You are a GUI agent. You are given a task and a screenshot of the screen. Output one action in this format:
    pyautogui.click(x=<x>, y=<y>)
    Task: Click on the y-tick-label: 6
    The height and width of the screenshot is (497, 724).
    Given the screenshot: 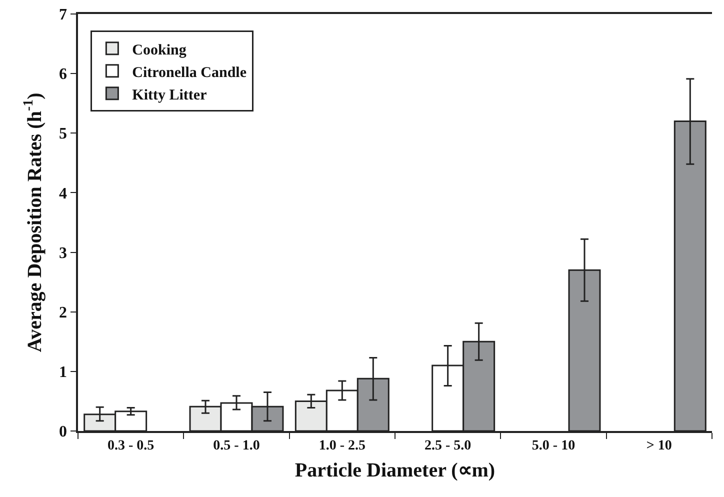 What is the action you would take?
    pyautogui.click(x=63, y=75)
    